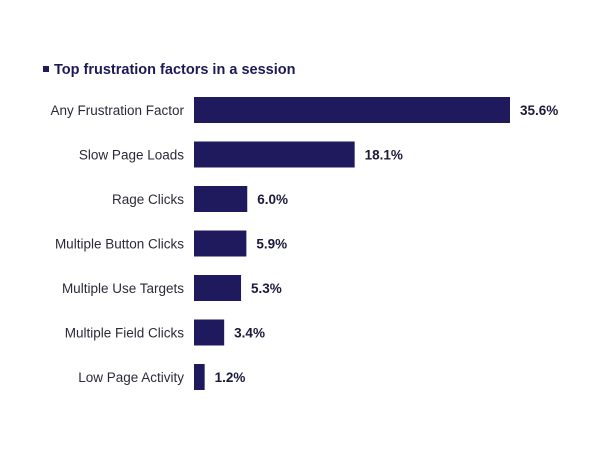  What do you see at coordinates (123, 288) in the screenshot?
I see `category-label: Multiple Use Targets` at bounding box center [123, 288].